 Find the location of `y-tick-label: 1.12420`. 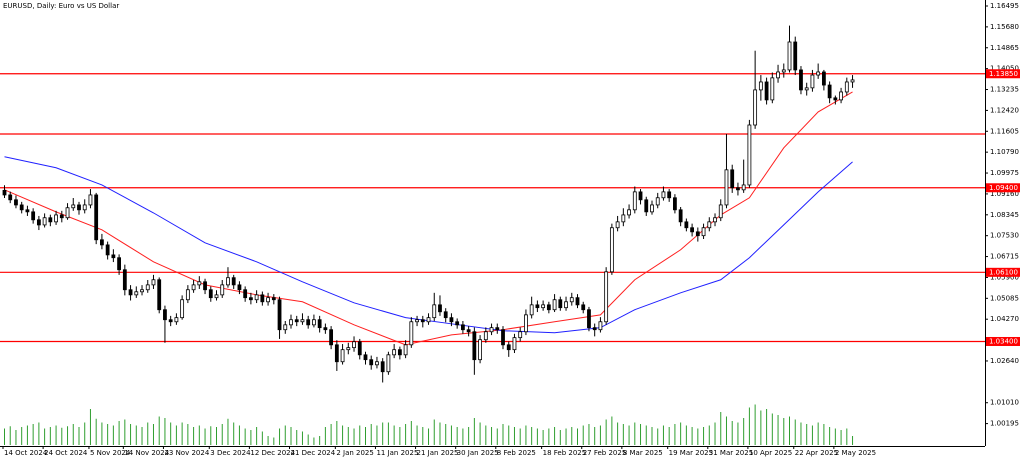

y-tick-label: 1.12420 is located at coordinates (1004, 110).